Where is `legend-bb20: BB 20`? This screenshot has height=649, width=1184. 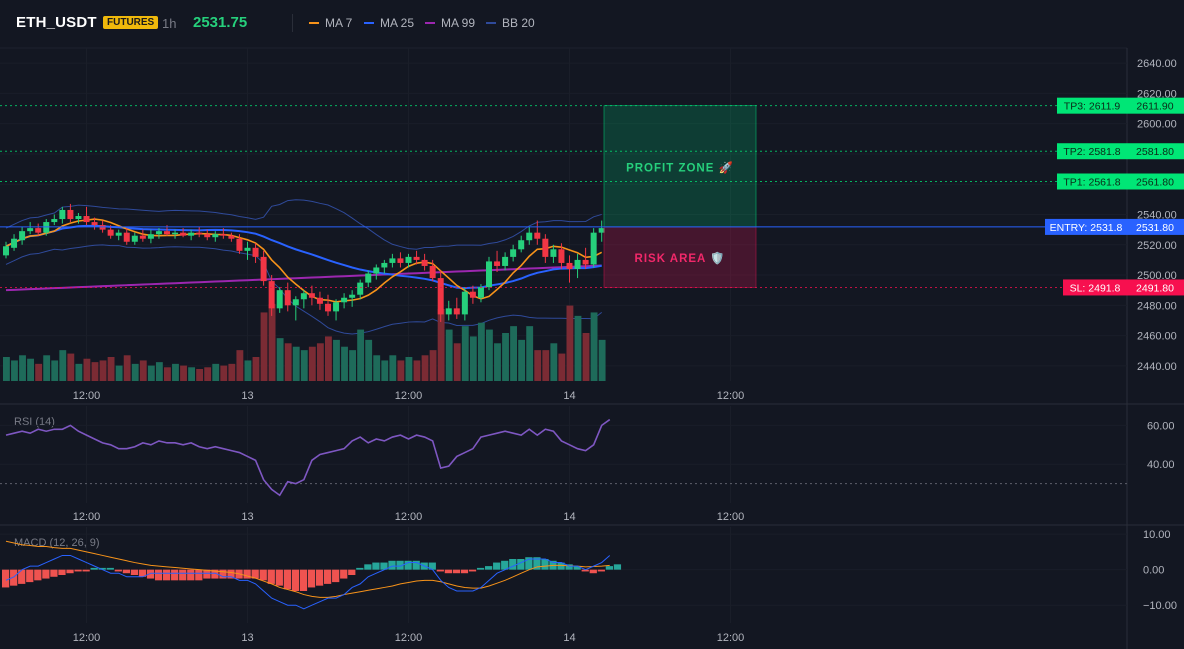
legend-bb20: BB 20 is located at coordinates (510, 23).